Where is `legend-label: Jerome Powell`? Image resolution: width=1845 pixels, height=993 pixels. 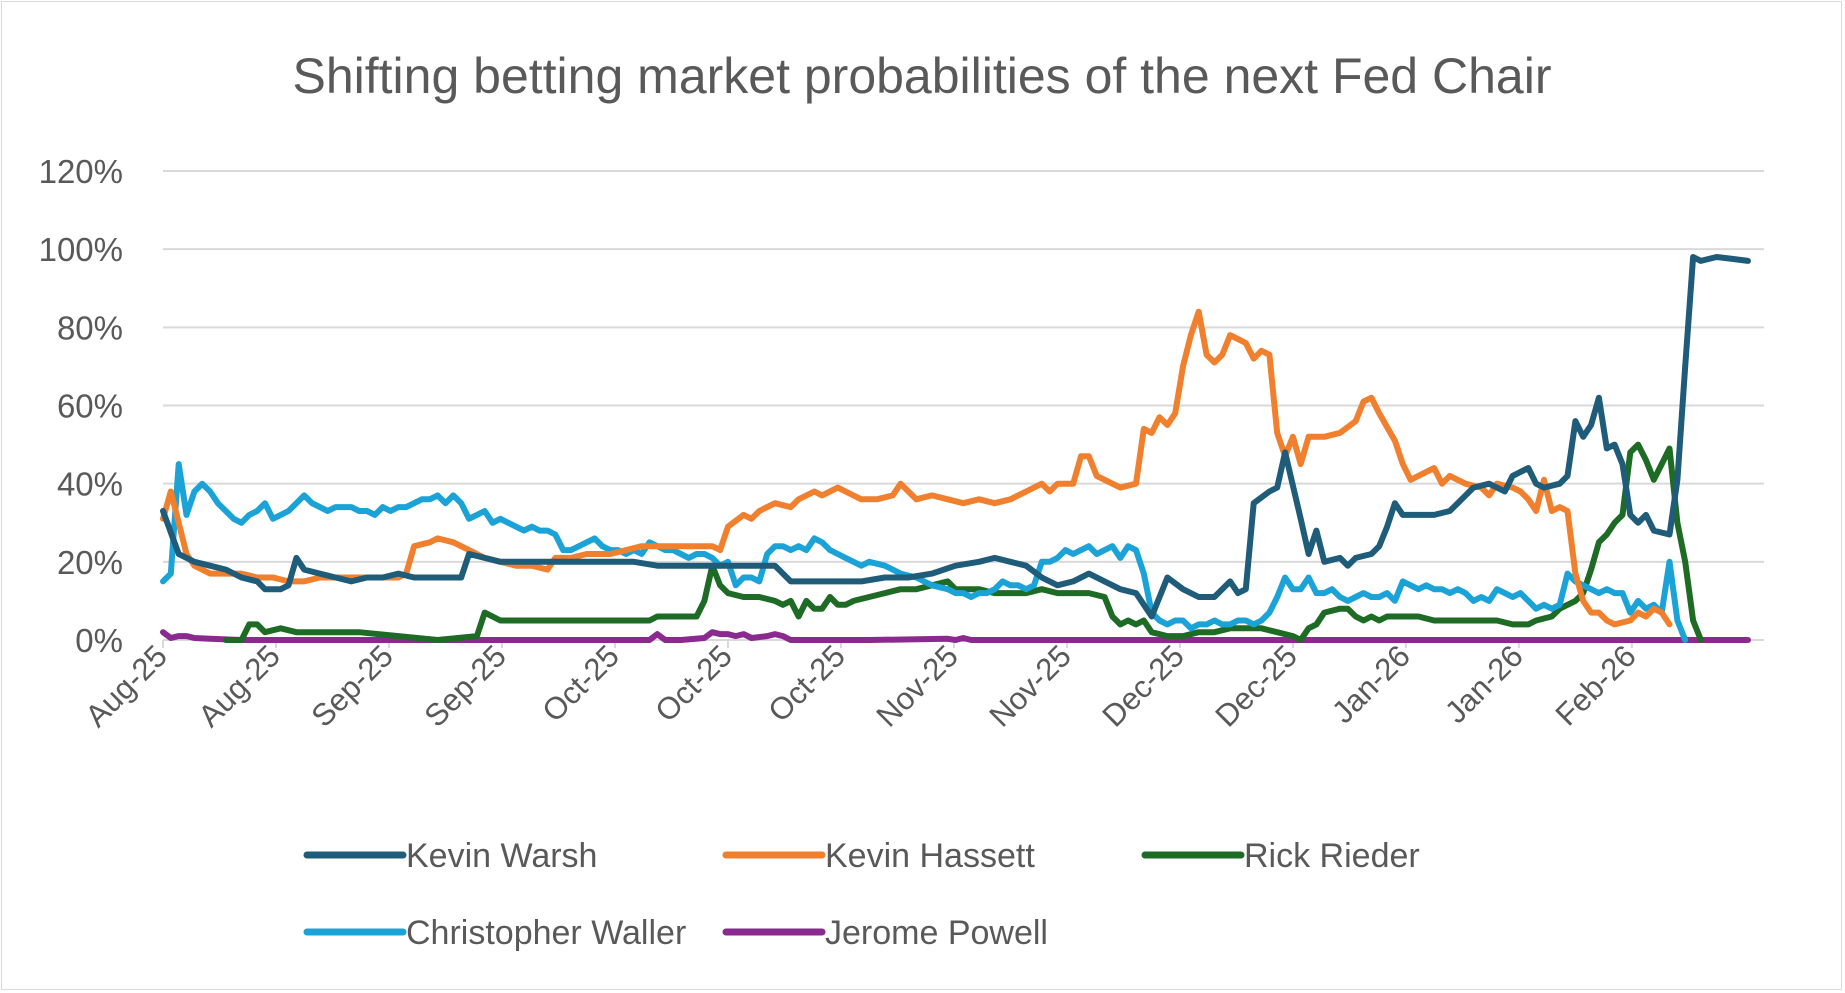
legend-label: Jerome Powell is located at coordinates (936, 933).